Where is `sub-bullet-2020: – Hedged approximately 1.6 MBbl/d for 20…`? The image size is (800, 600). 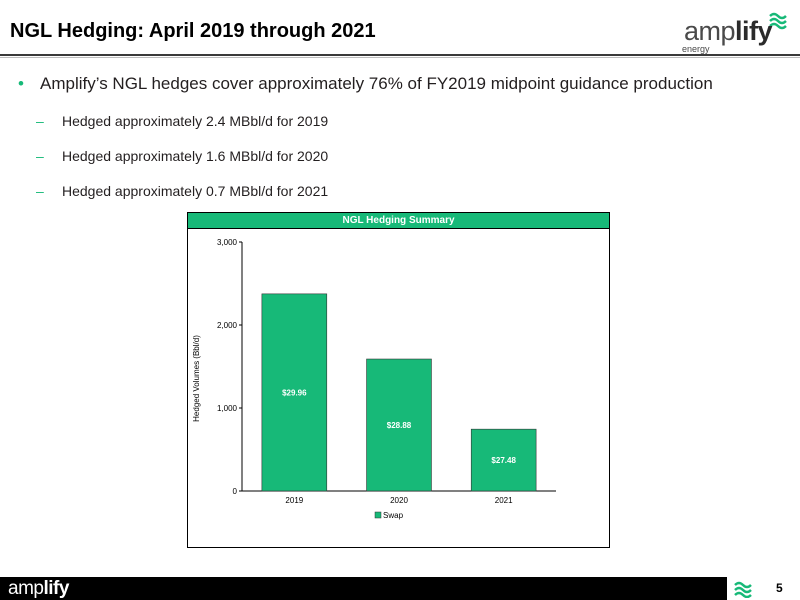 sub-bullet-2020: – Hedged approximately 1.6 MBbl/d for 20… is located at coordinates (403, 158).